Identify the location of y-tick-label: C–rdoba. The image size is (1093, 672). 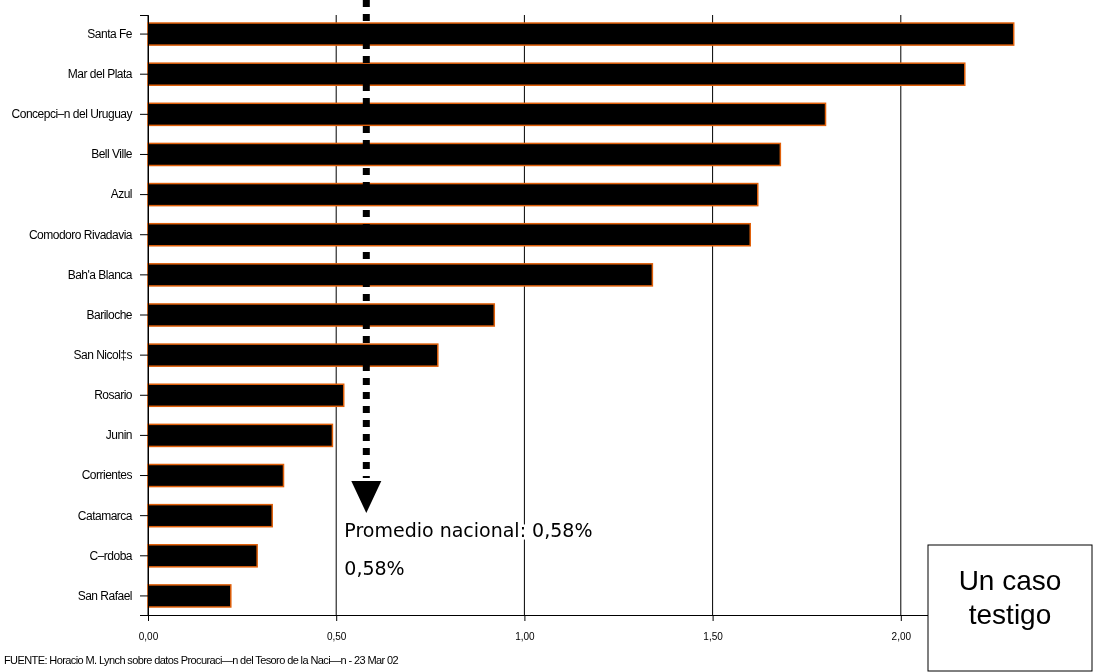
(111, 555).